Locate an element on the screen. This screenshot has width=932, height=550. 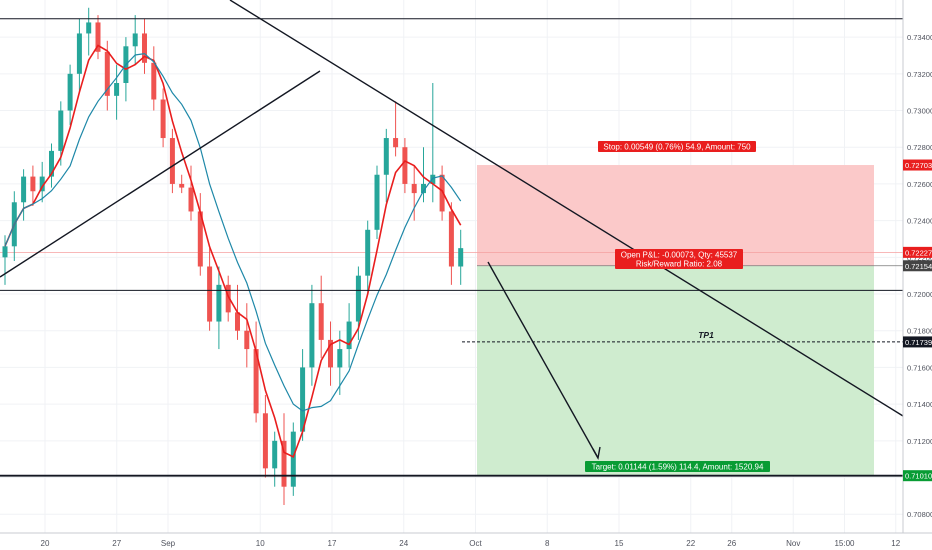
time-axis-panel is located at coordinates (451, 541).